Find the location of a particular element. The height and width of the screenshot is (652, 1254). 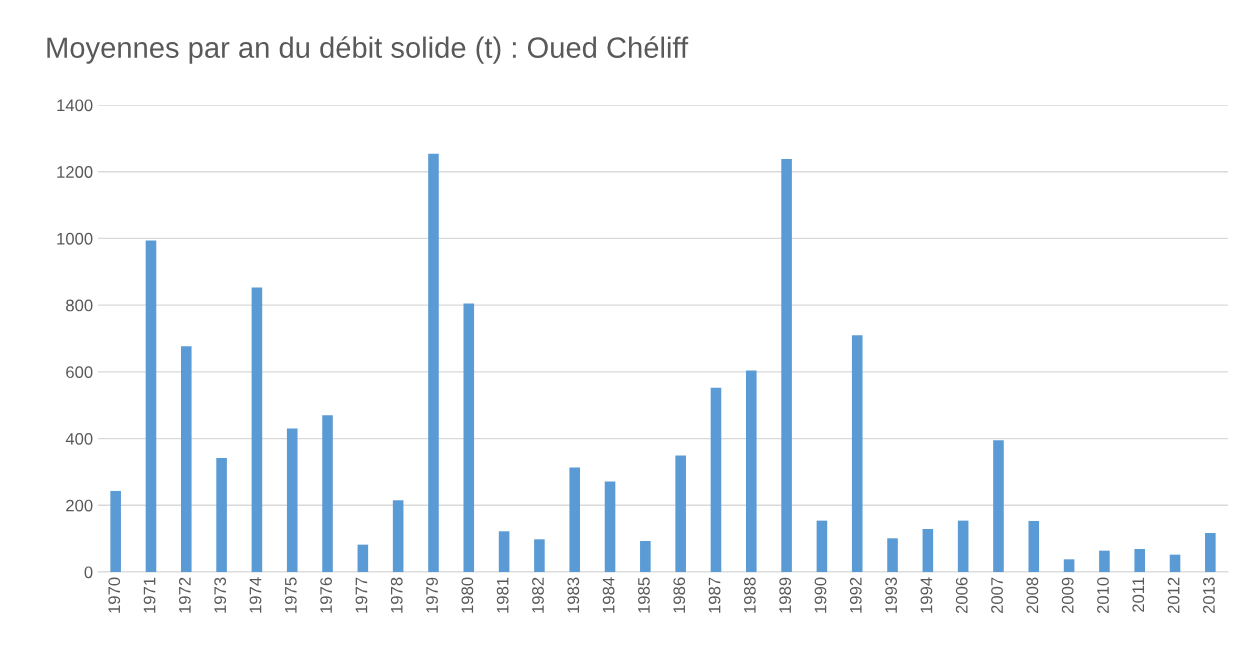

x-tick-label: 1978 is located at coordinates (396, 595).